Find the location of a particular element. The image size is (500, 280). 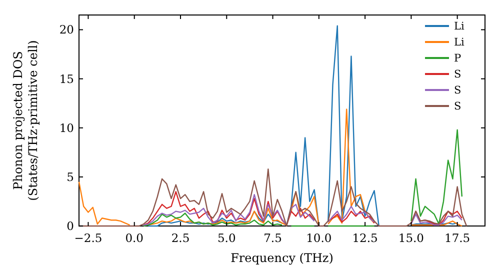

x-tick-label: 7.5 is located at coordinates (273, 238).